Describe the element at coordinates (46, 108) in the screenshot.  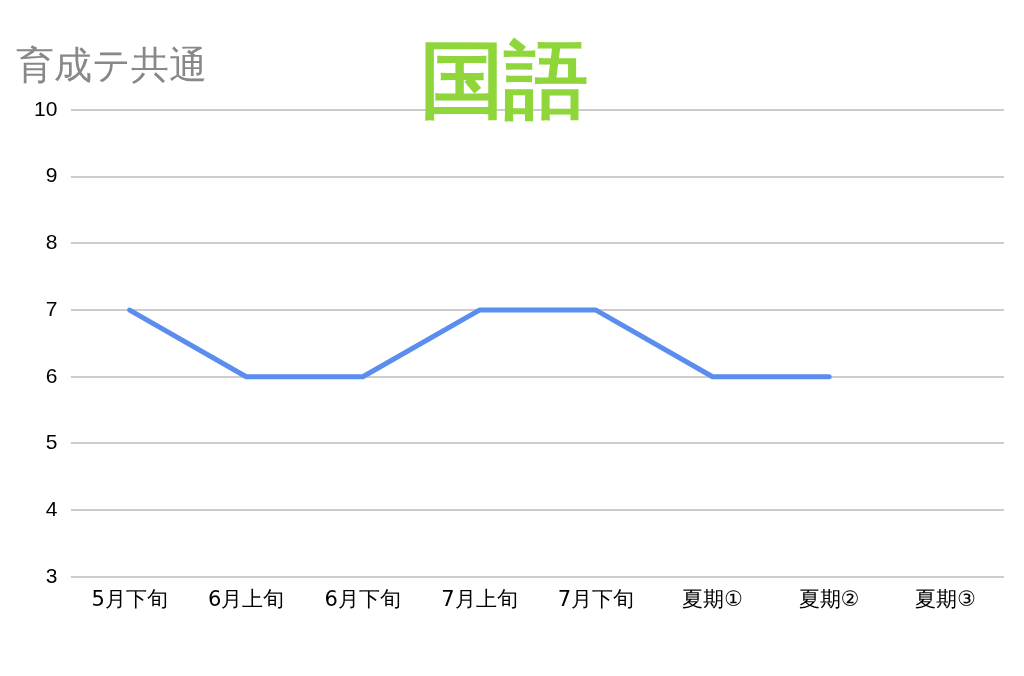
I see `y-tick-label: 10` at that location.